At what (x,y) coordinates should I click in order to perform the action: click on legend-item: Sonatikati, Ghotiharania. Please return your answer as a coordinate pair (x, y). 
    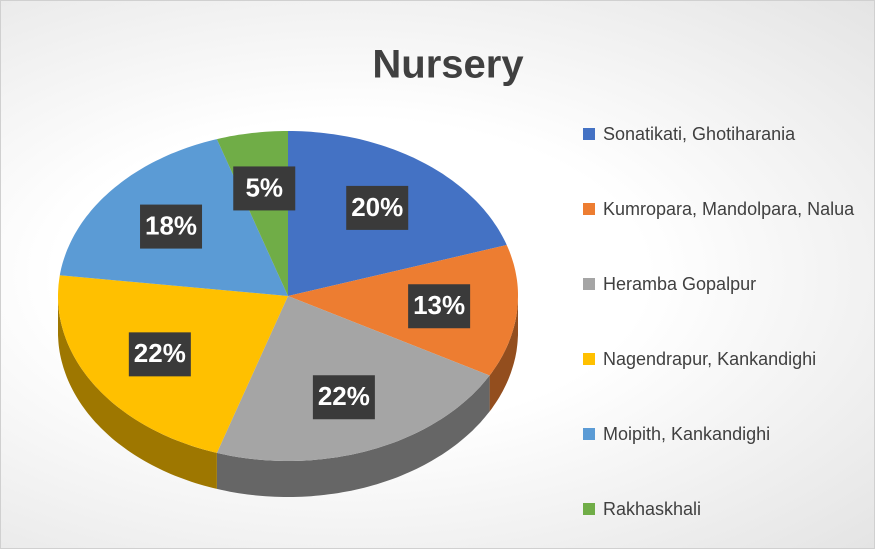
    Looking at the image, I should click on (725, 134).